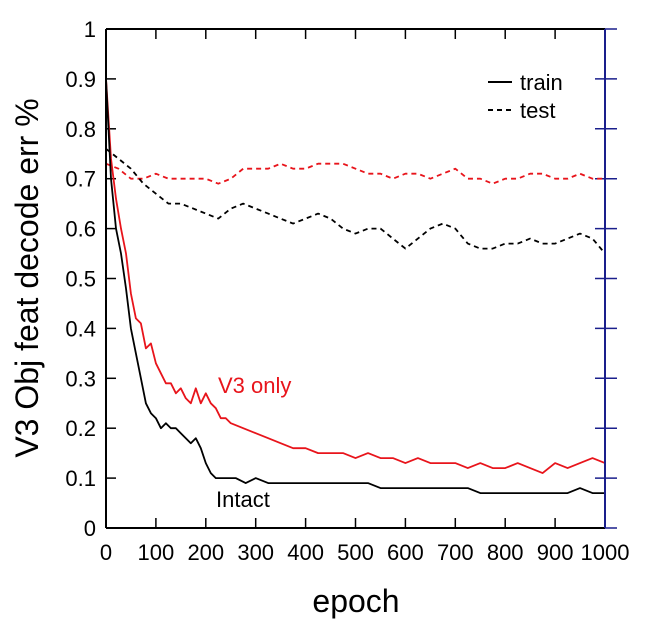 Image resolution: width=656 pixels, height=623 pixels. I want to click on y-tick-label: 0.1, so click(80, 478).